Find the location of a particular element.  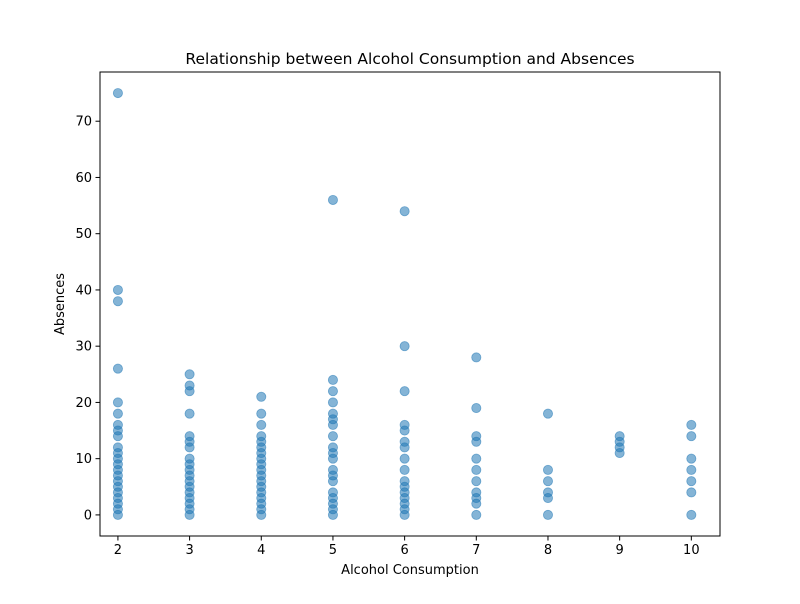

x-tick-label: 4 is located at coordinates (261, 550).